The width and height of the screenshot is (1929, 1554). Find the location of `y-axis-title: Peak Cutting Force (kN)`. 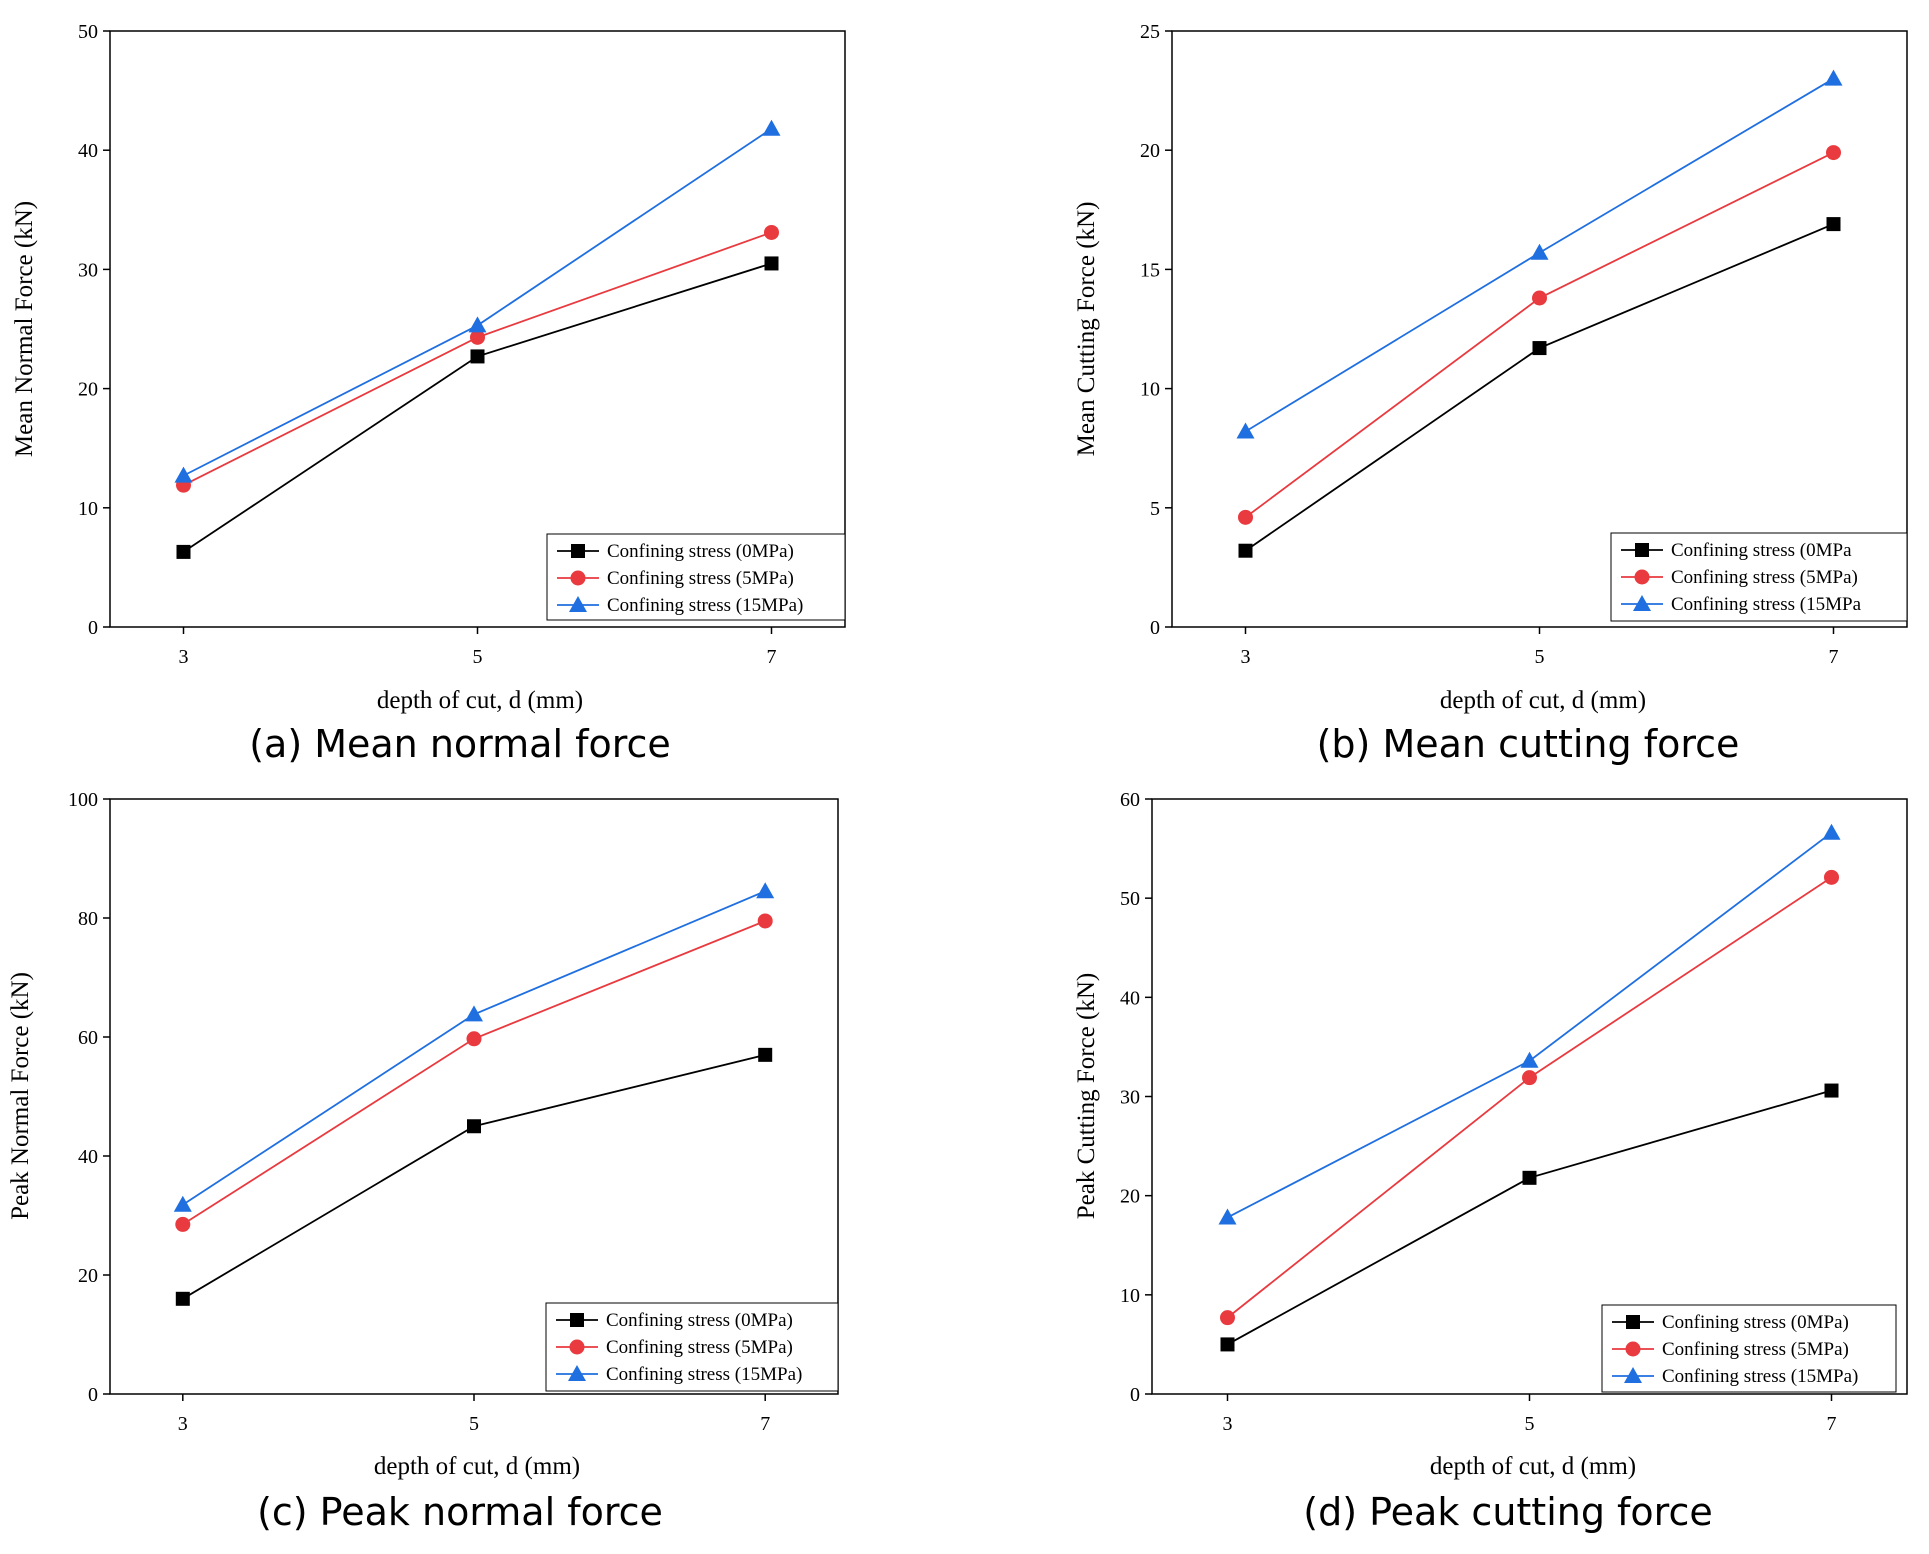

y-axis-title: Peak Cutting Force (kN) is located at coordinates (1086, 1096).